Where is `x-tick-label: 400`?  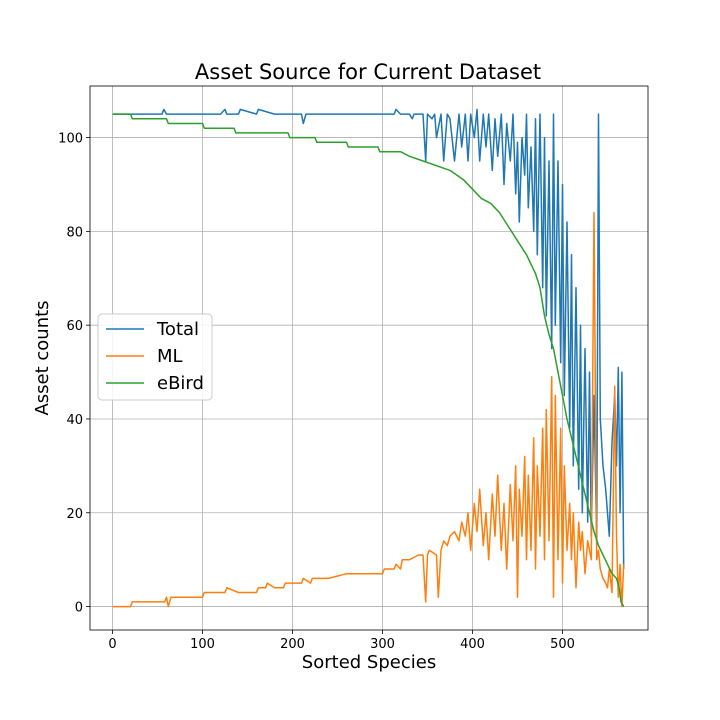 x-tick-label: 400 is located at coordinates (472, 644).